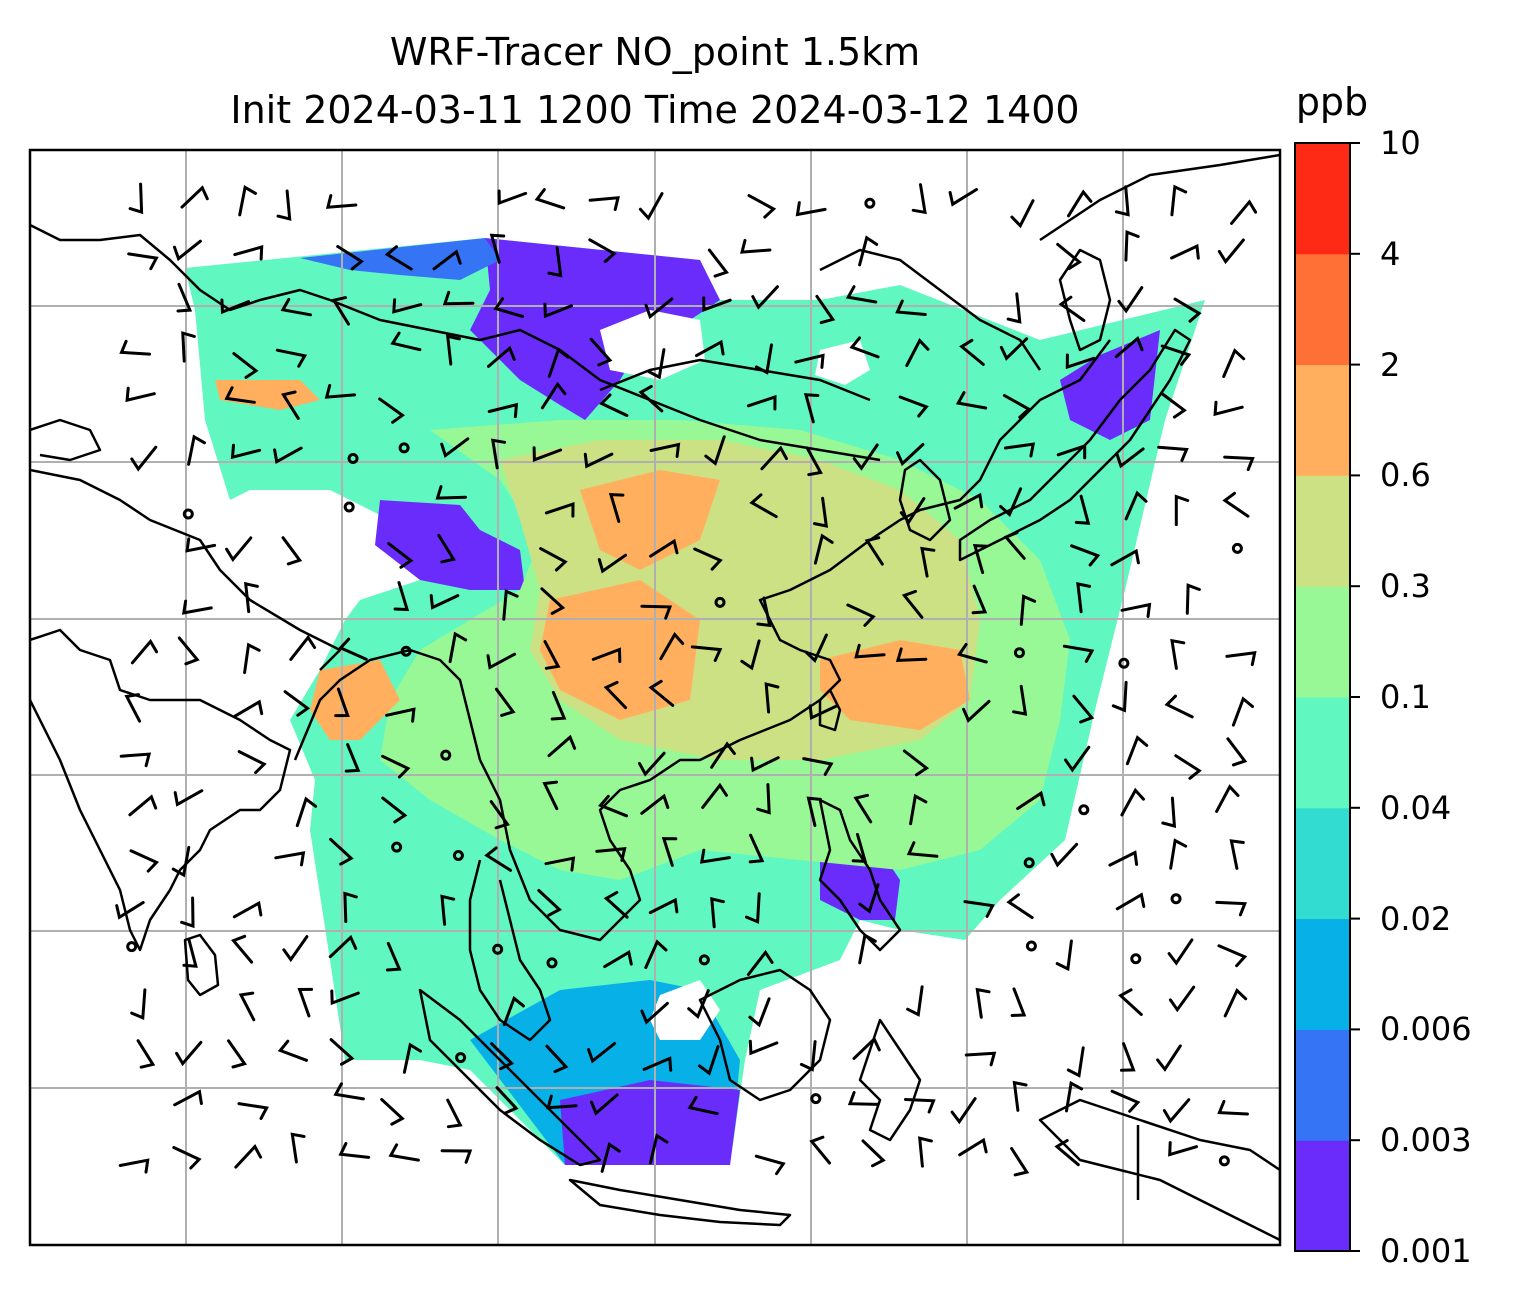 The image size is (1528, 1306). I want to click on colorbar-tick-label: 0.003, so click(1426, 1140).